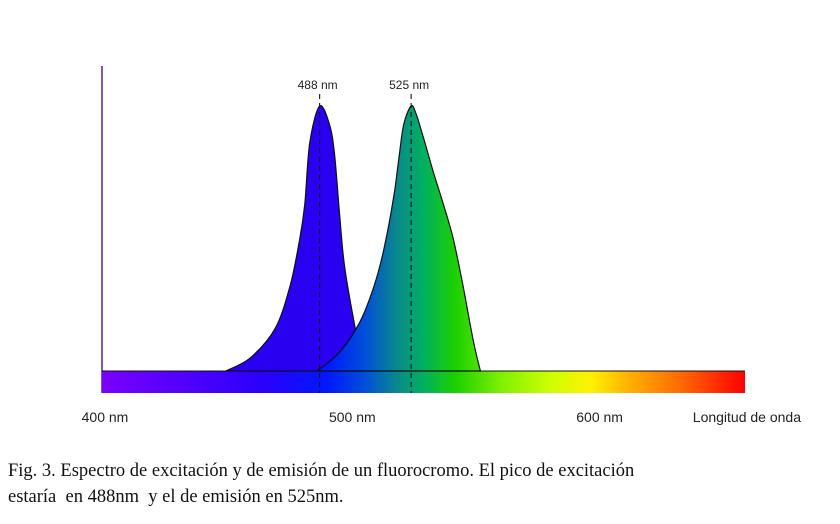 The width and height of the screenshot is (840, 524). Describe the element at coordinates (747, 417) in the screenshot. I see `x-axis-label: Longitud de onda` at that location.